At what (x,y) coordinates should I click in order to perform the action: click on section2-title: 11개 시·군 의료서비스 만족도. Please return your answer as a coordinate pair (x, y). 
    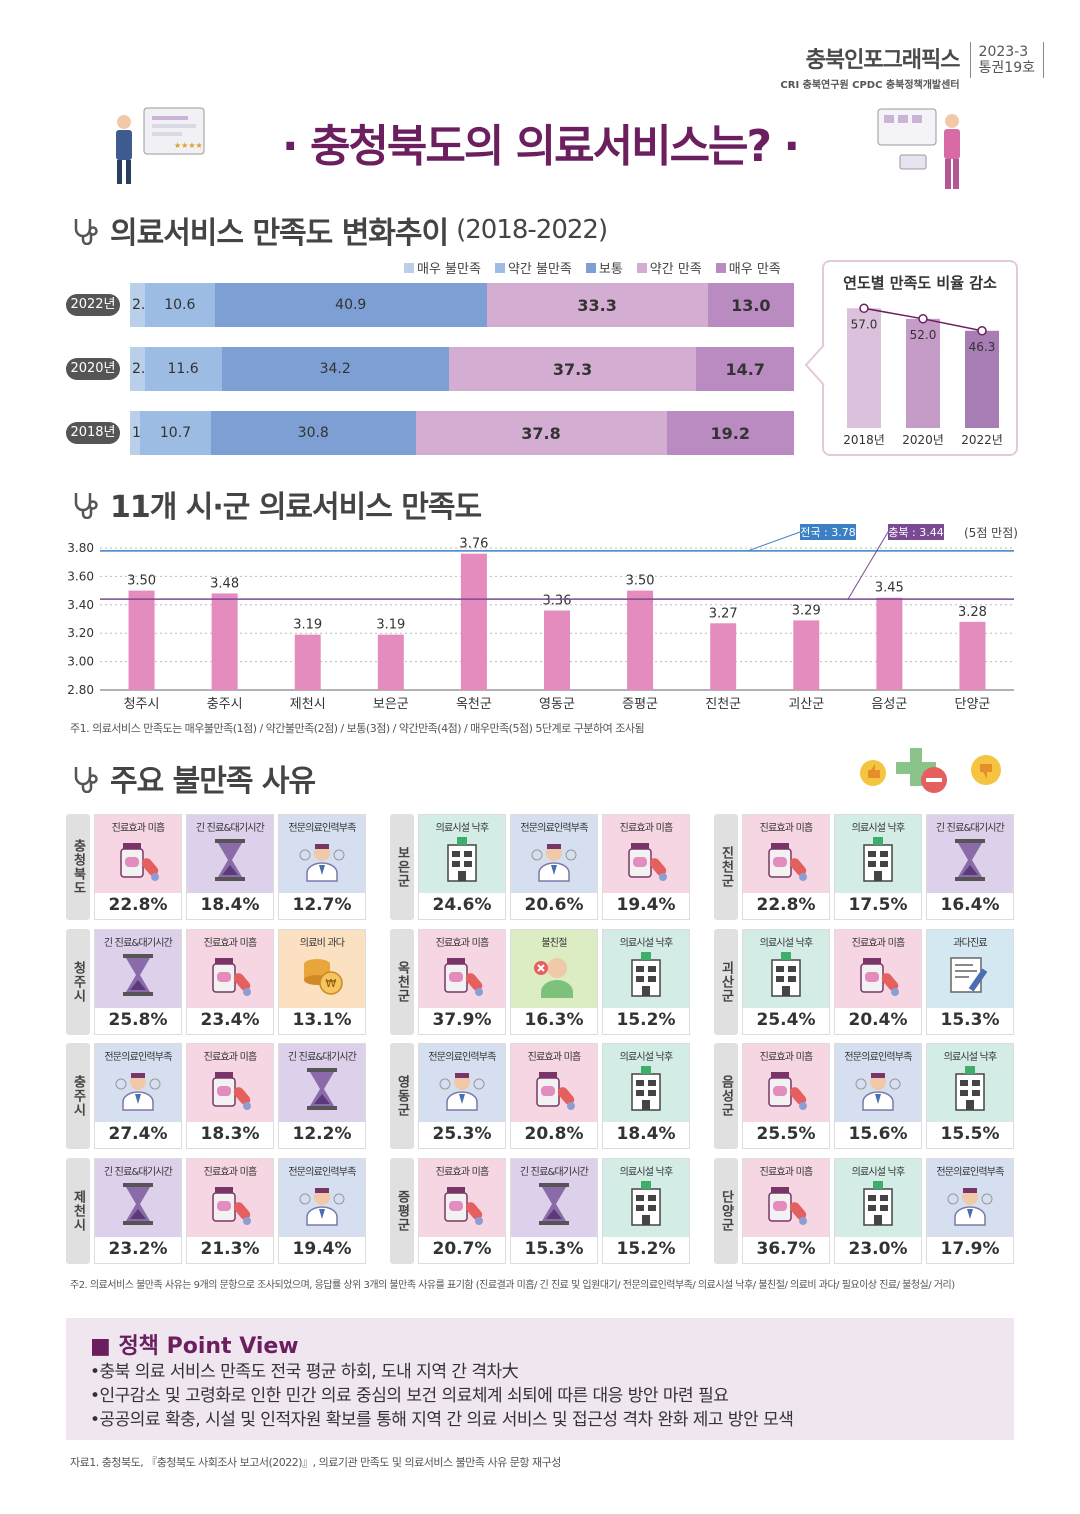
    Looking at the image, I should click on (275, 504).